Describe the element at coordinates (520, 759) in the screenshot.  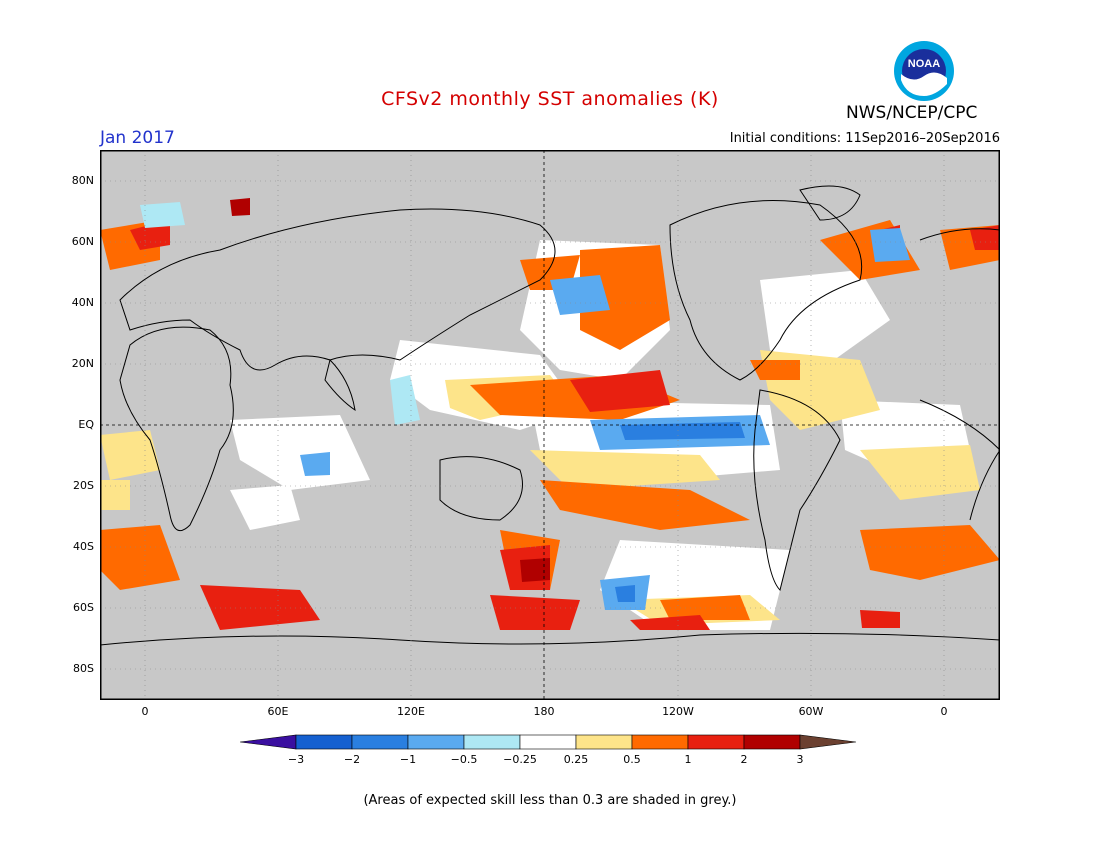
I see `colorbar-label: −0.25` at that location.